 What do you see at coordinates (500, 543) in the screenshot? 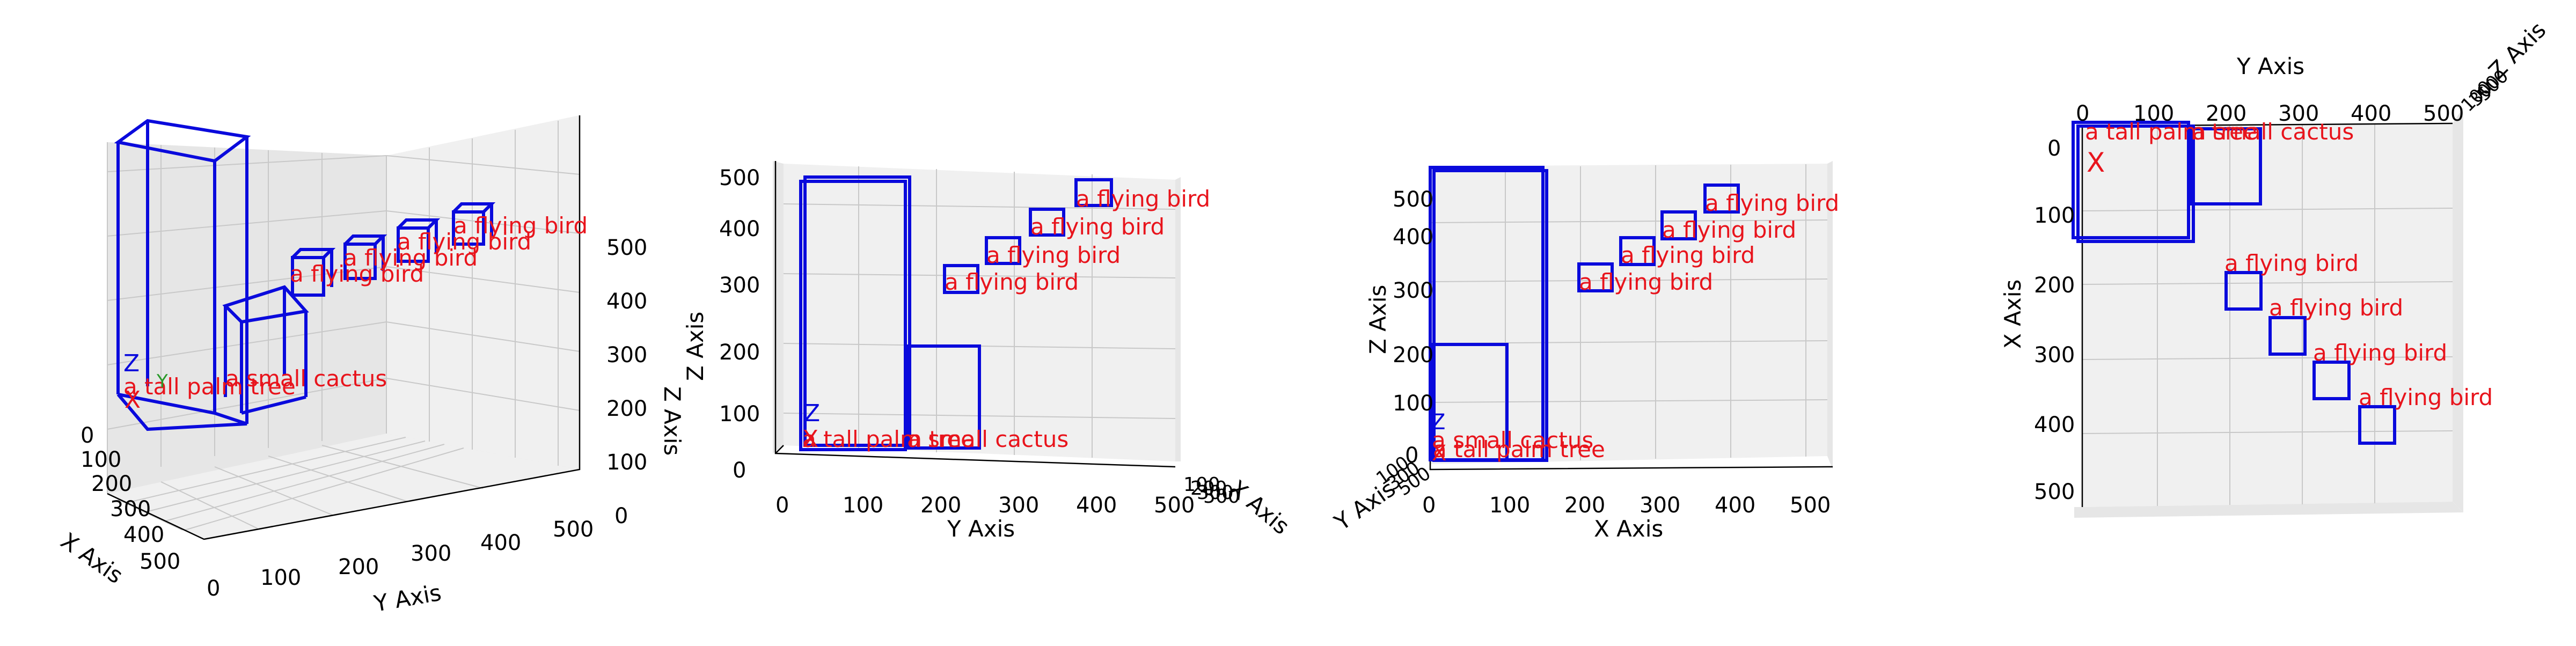
I see `y-tick: 400` at bounding box center [500, 543].